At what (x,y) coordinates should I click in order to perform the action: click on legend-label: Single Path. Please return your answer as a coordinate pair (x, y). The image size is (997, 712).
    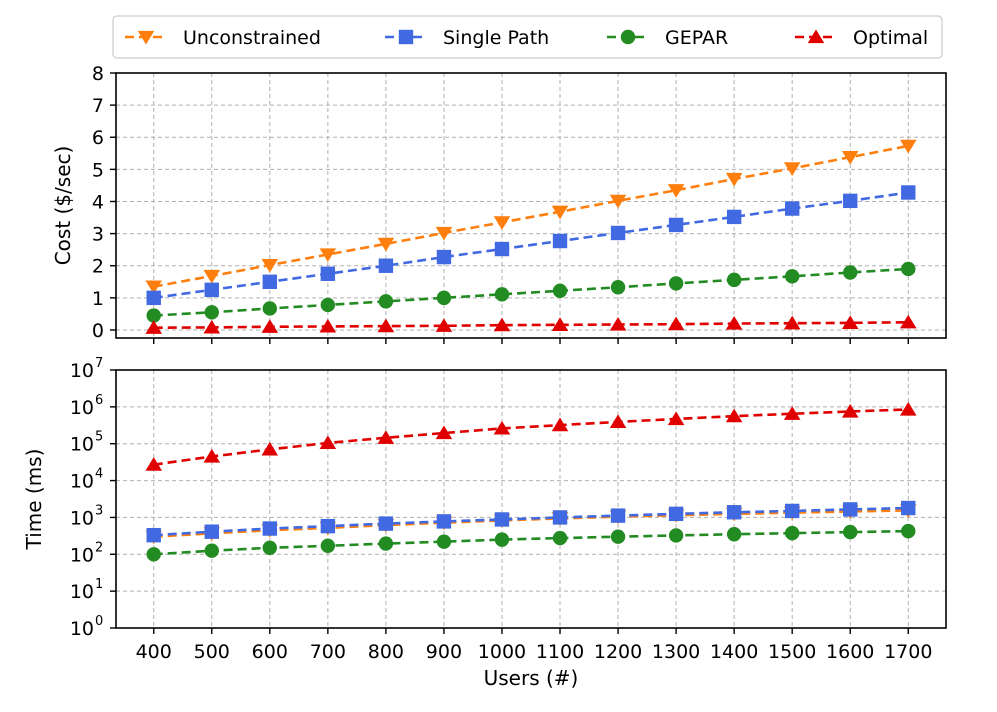
    Looking at the image, I should click on (496, 38).